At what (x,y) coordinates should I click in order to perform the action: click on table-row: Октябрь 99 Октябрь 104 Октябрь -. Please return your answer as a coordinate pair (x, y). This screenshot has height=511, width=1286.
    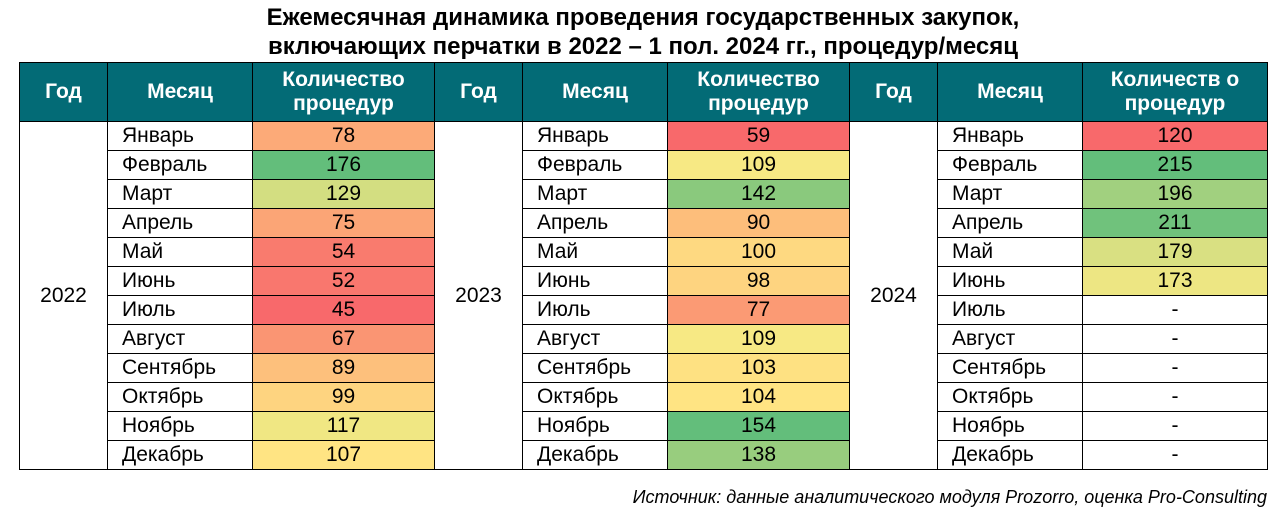
    Looking at the image, I should click on (644, 397).